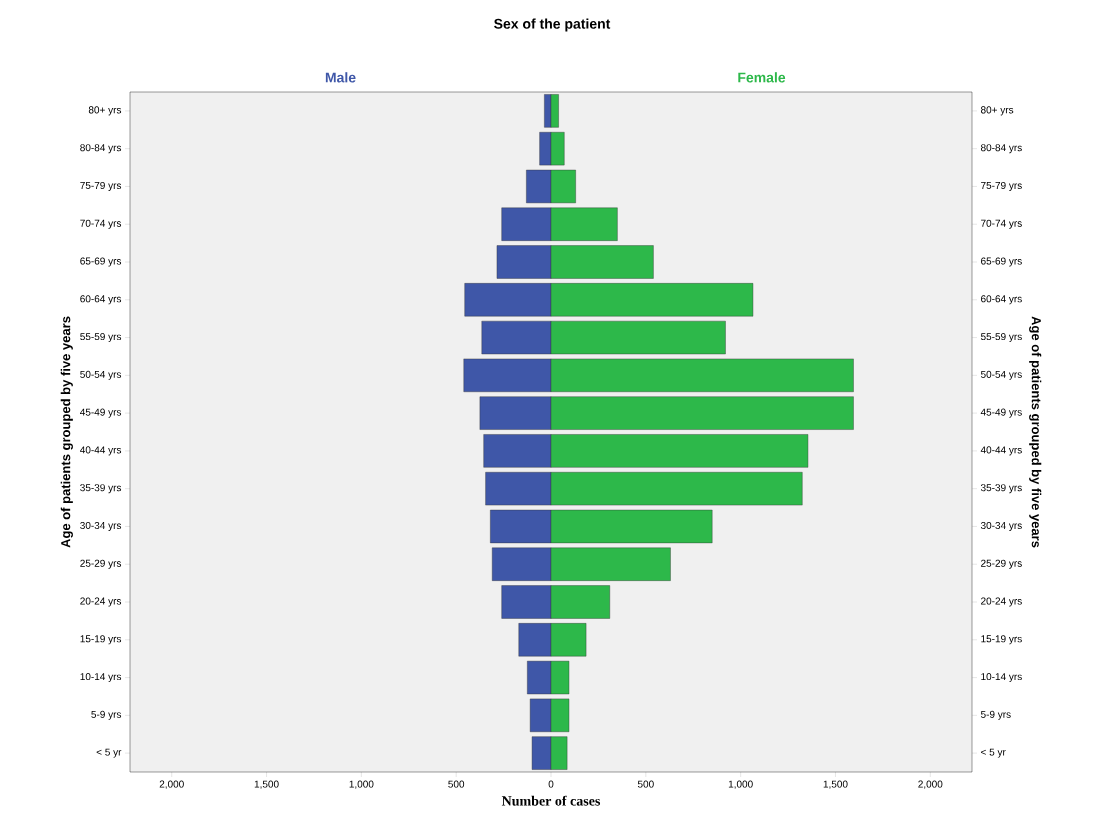  Describe the element at coordinates (101, 300) in the screenshot. I see `y-tick-label: 60-64 yrs` at that location.